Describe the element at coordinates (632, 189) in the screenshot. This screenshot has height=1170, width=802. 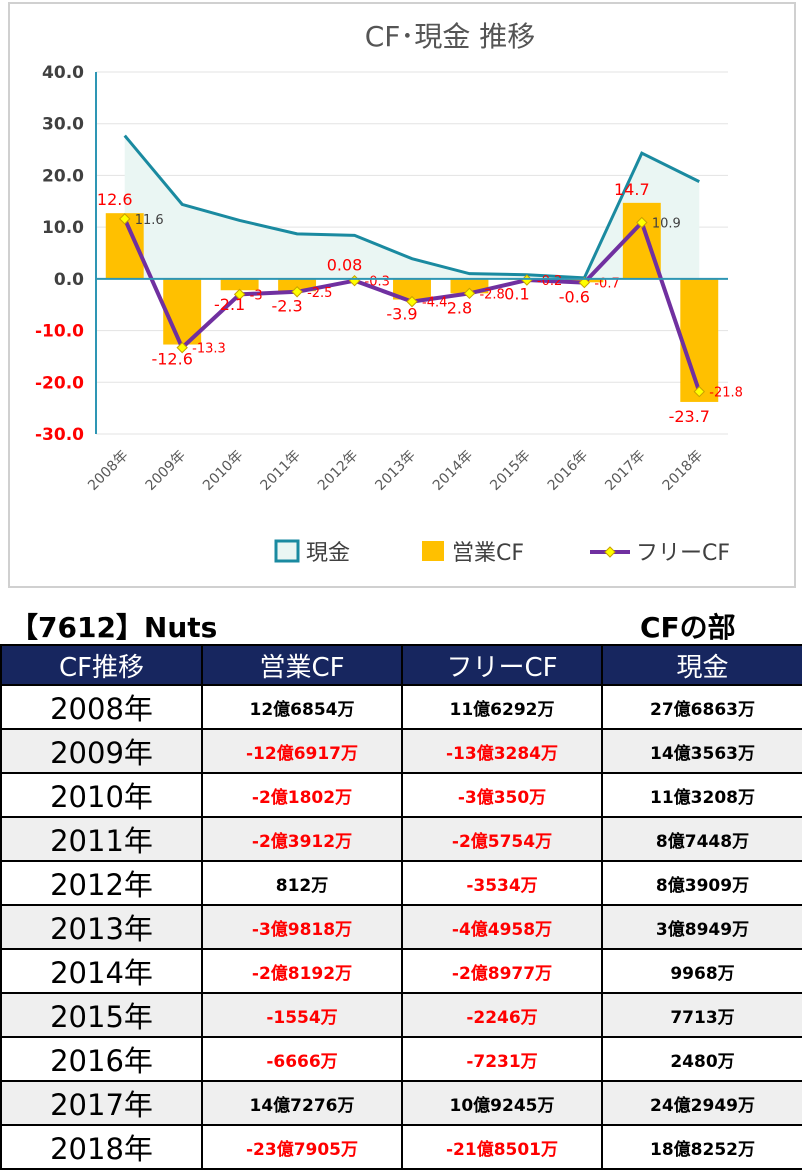
I see `operating-cf-label: 14.7` at that location.